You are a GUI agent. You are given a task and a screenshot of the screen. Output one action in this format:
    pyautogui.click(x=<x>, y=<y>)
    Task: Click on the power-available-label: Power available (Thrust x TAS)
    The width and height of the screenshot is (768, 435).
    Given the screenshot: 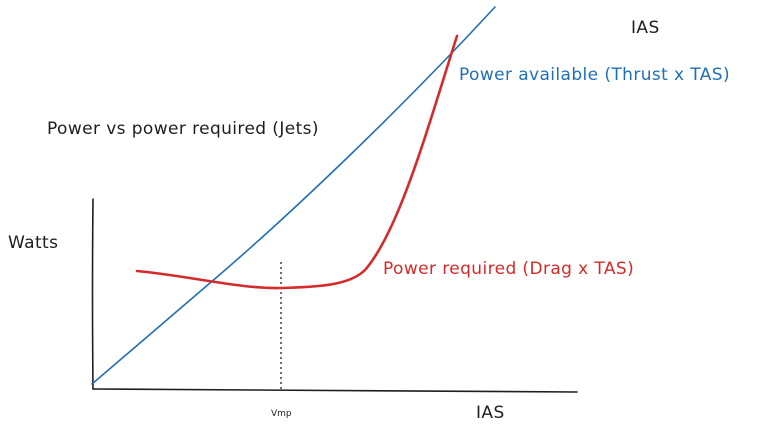 What is the action you would take?
    pyautogui.click(x=594, y=75)
    